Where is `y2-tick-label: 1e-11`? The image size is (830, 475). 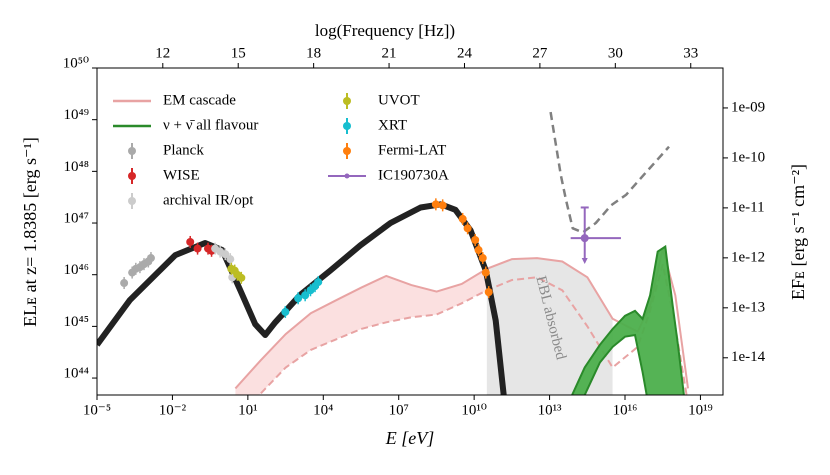 y2-tick-label: 1e-11 is located at coordinates (748, 207).